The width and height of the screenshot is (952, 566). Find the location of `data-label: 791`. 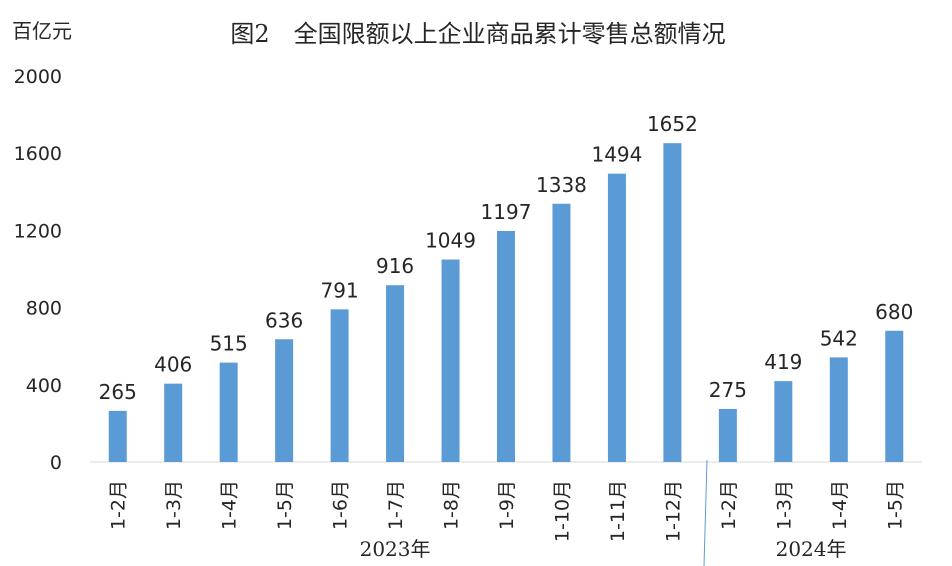

data-label: 791 is located at coordinates (340, 290).